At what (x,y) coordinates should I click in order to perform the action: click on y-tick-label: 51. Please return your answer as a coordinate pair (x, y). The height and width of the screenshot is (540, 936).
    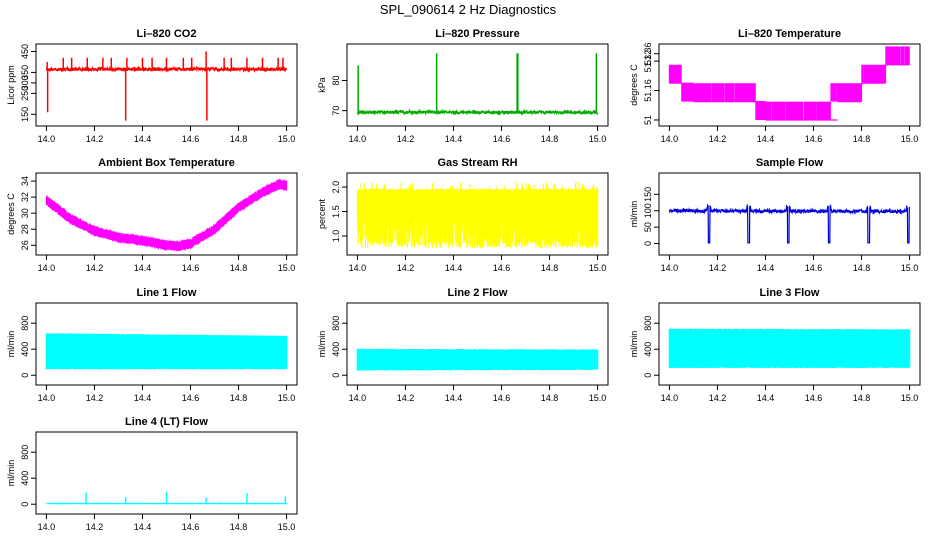
    Looking at the image, I should click on (648, 120).